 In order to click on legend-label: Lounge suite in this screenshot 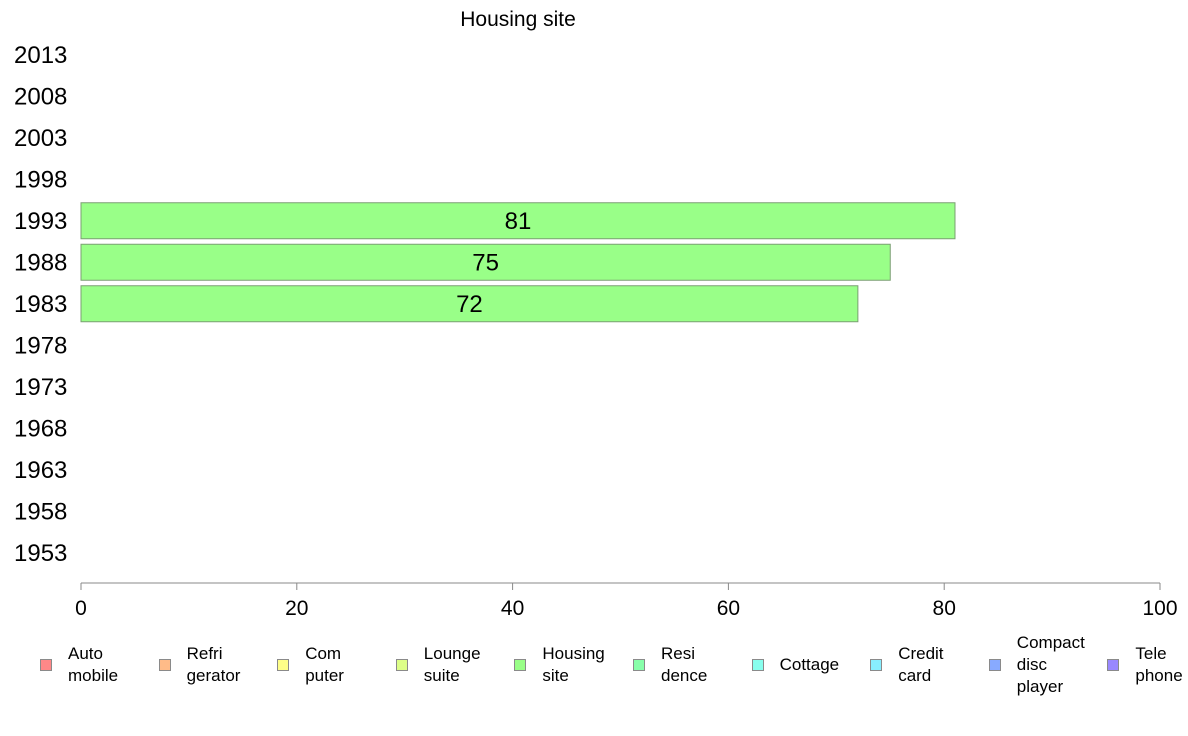, I will do `click(452, 664)`.